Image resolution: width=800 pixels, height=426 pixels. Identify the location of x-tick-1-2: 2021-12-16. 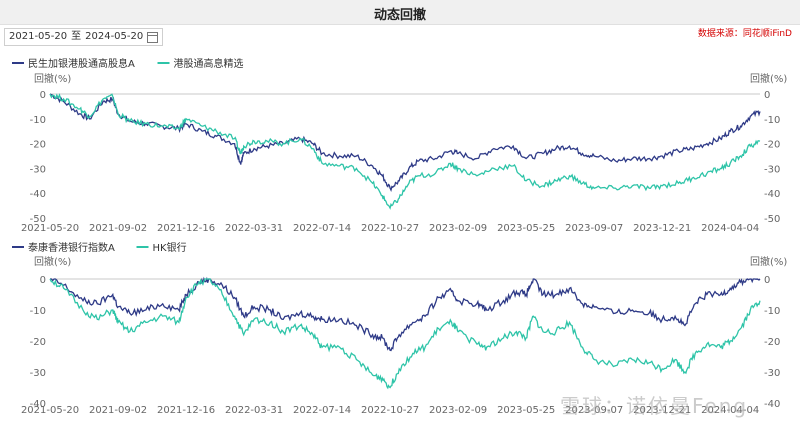
(186, 410).